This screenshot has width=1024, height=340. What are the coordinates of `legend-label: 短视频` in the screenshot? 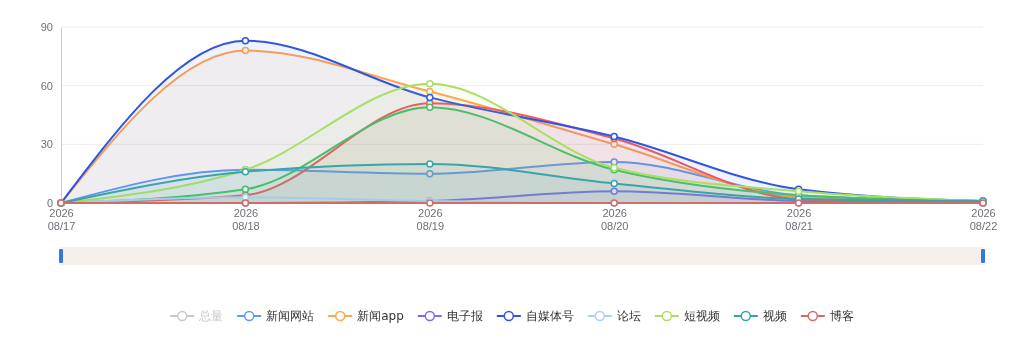 It's located at (701, 316).